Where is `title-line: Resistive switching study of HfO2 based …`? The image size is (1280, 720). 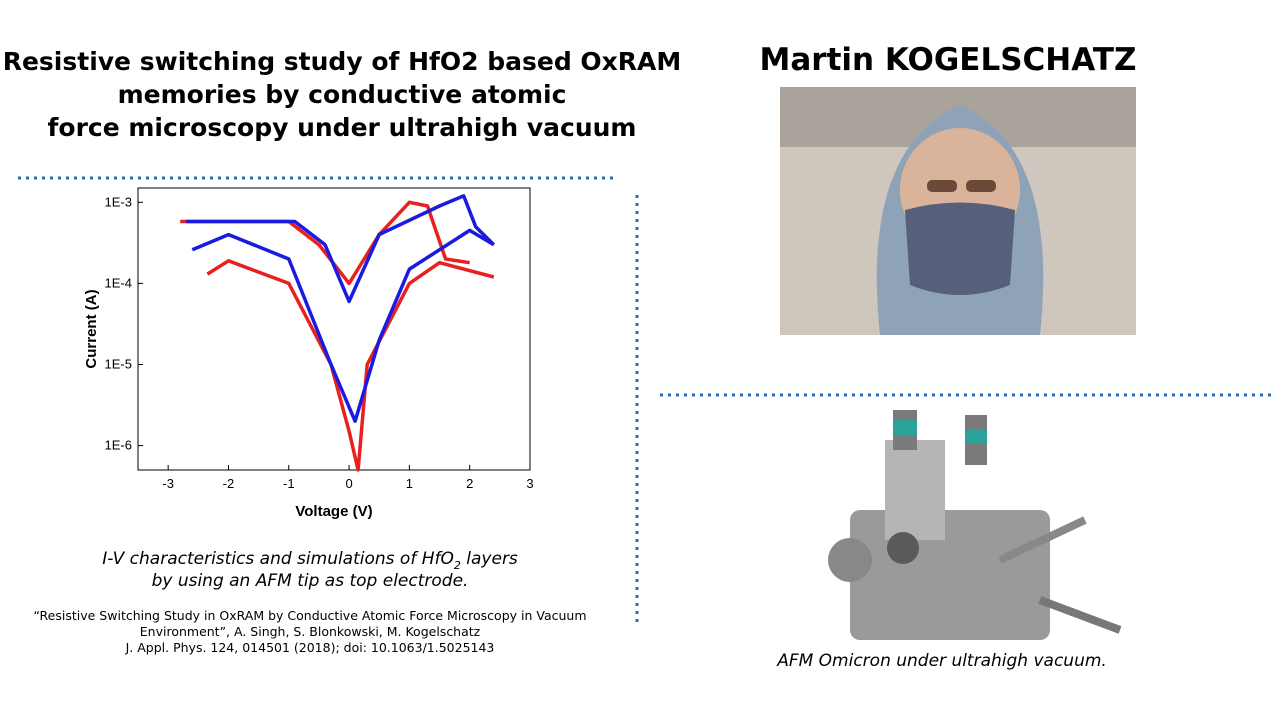 title-line: Resistive switching study of HfO2 based … is located at coordinates (342, 61).